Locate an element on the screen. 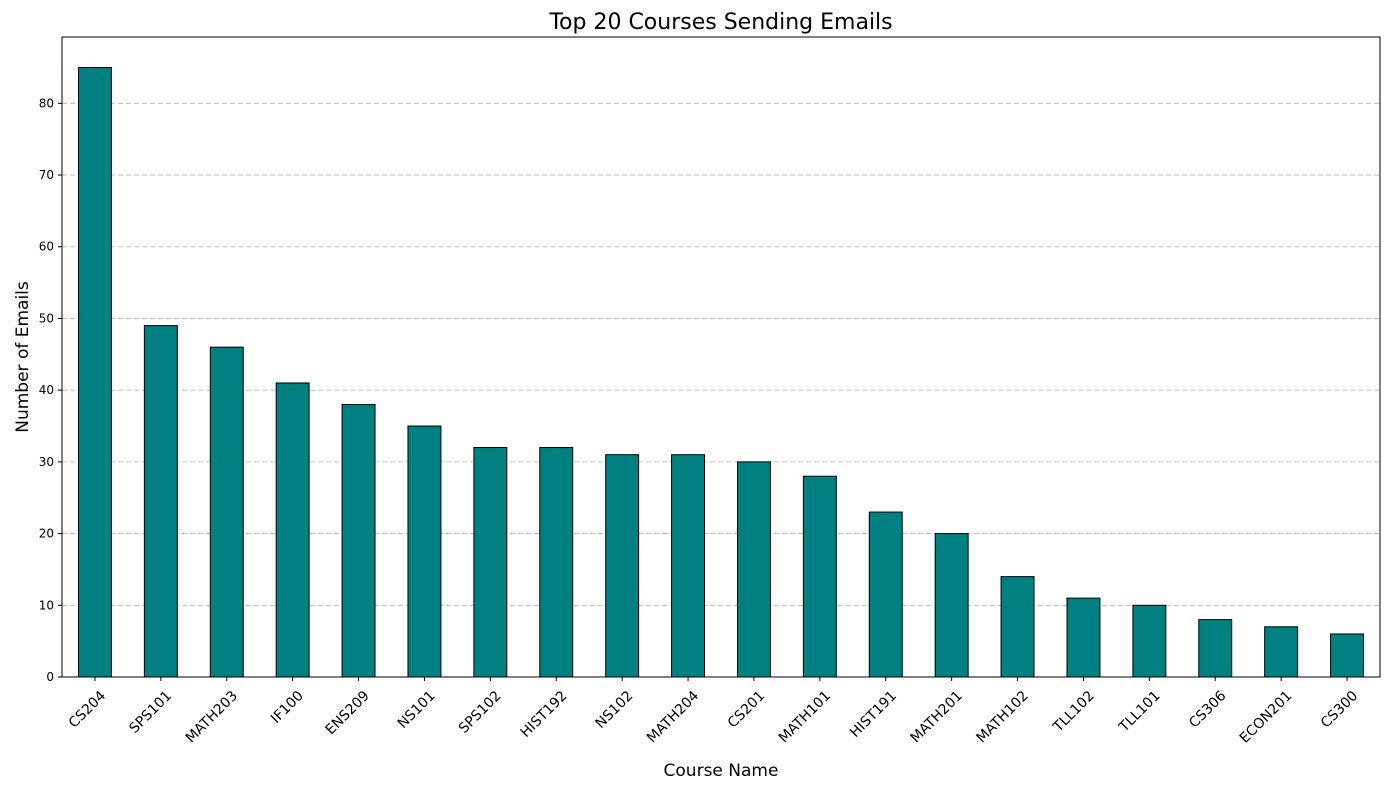 The image size is (1390, 790). y-tick-label: 80 is located at coordinates (46, 103).